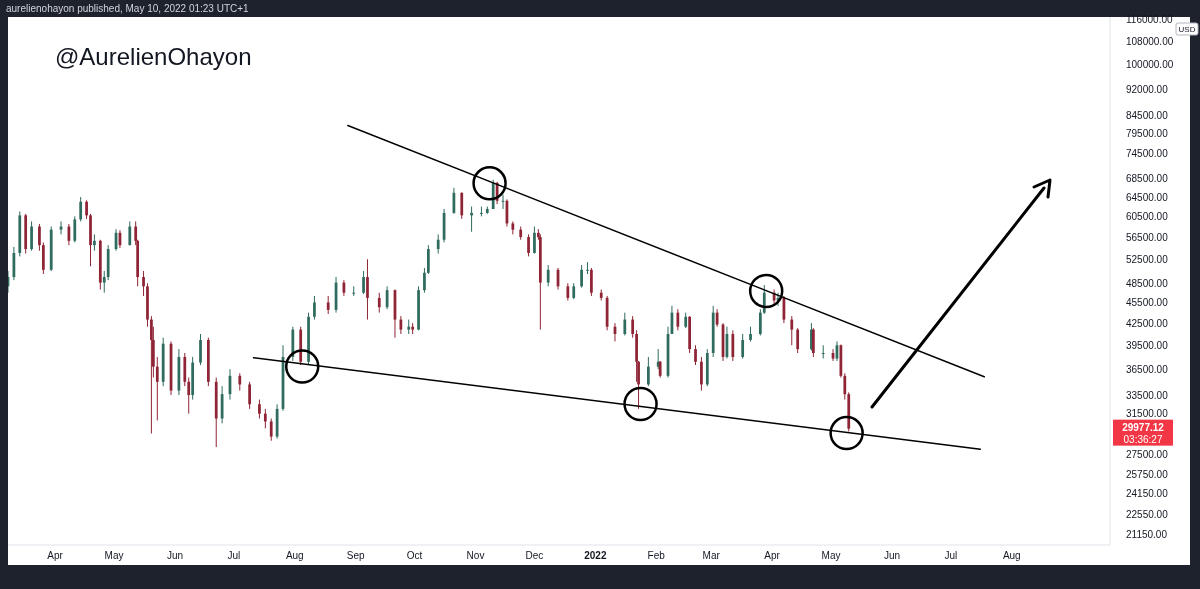 This screenshot has height=589, width=1200. I want to click on y-tick-label: 36500.00, so click(1147, 369).